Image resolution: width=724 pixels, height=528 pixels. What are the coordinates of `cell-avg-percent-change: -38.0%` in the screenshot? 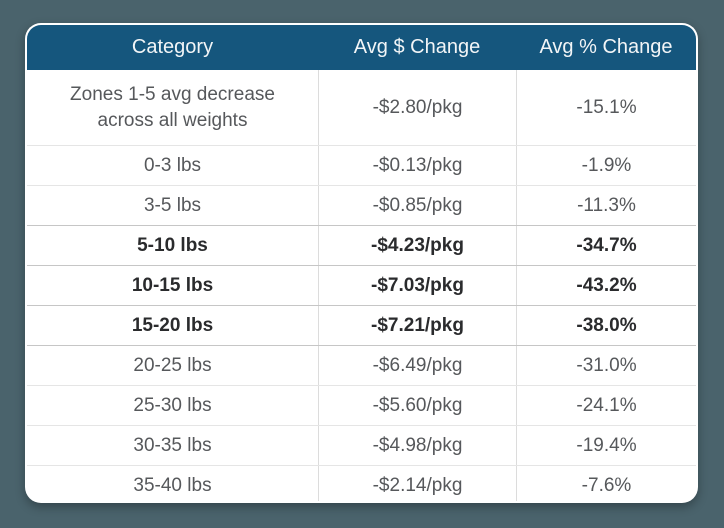 It's located at (606, 325).